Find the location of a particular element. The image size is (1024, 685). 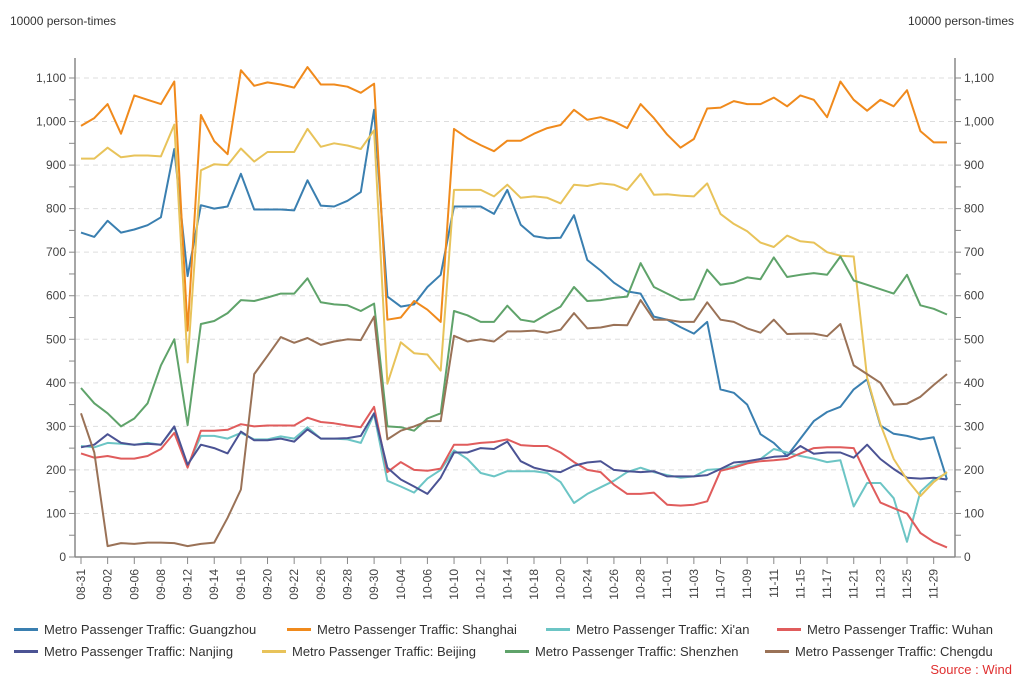

x-tick-label: 10-12 is located at coordinates (481, 584).